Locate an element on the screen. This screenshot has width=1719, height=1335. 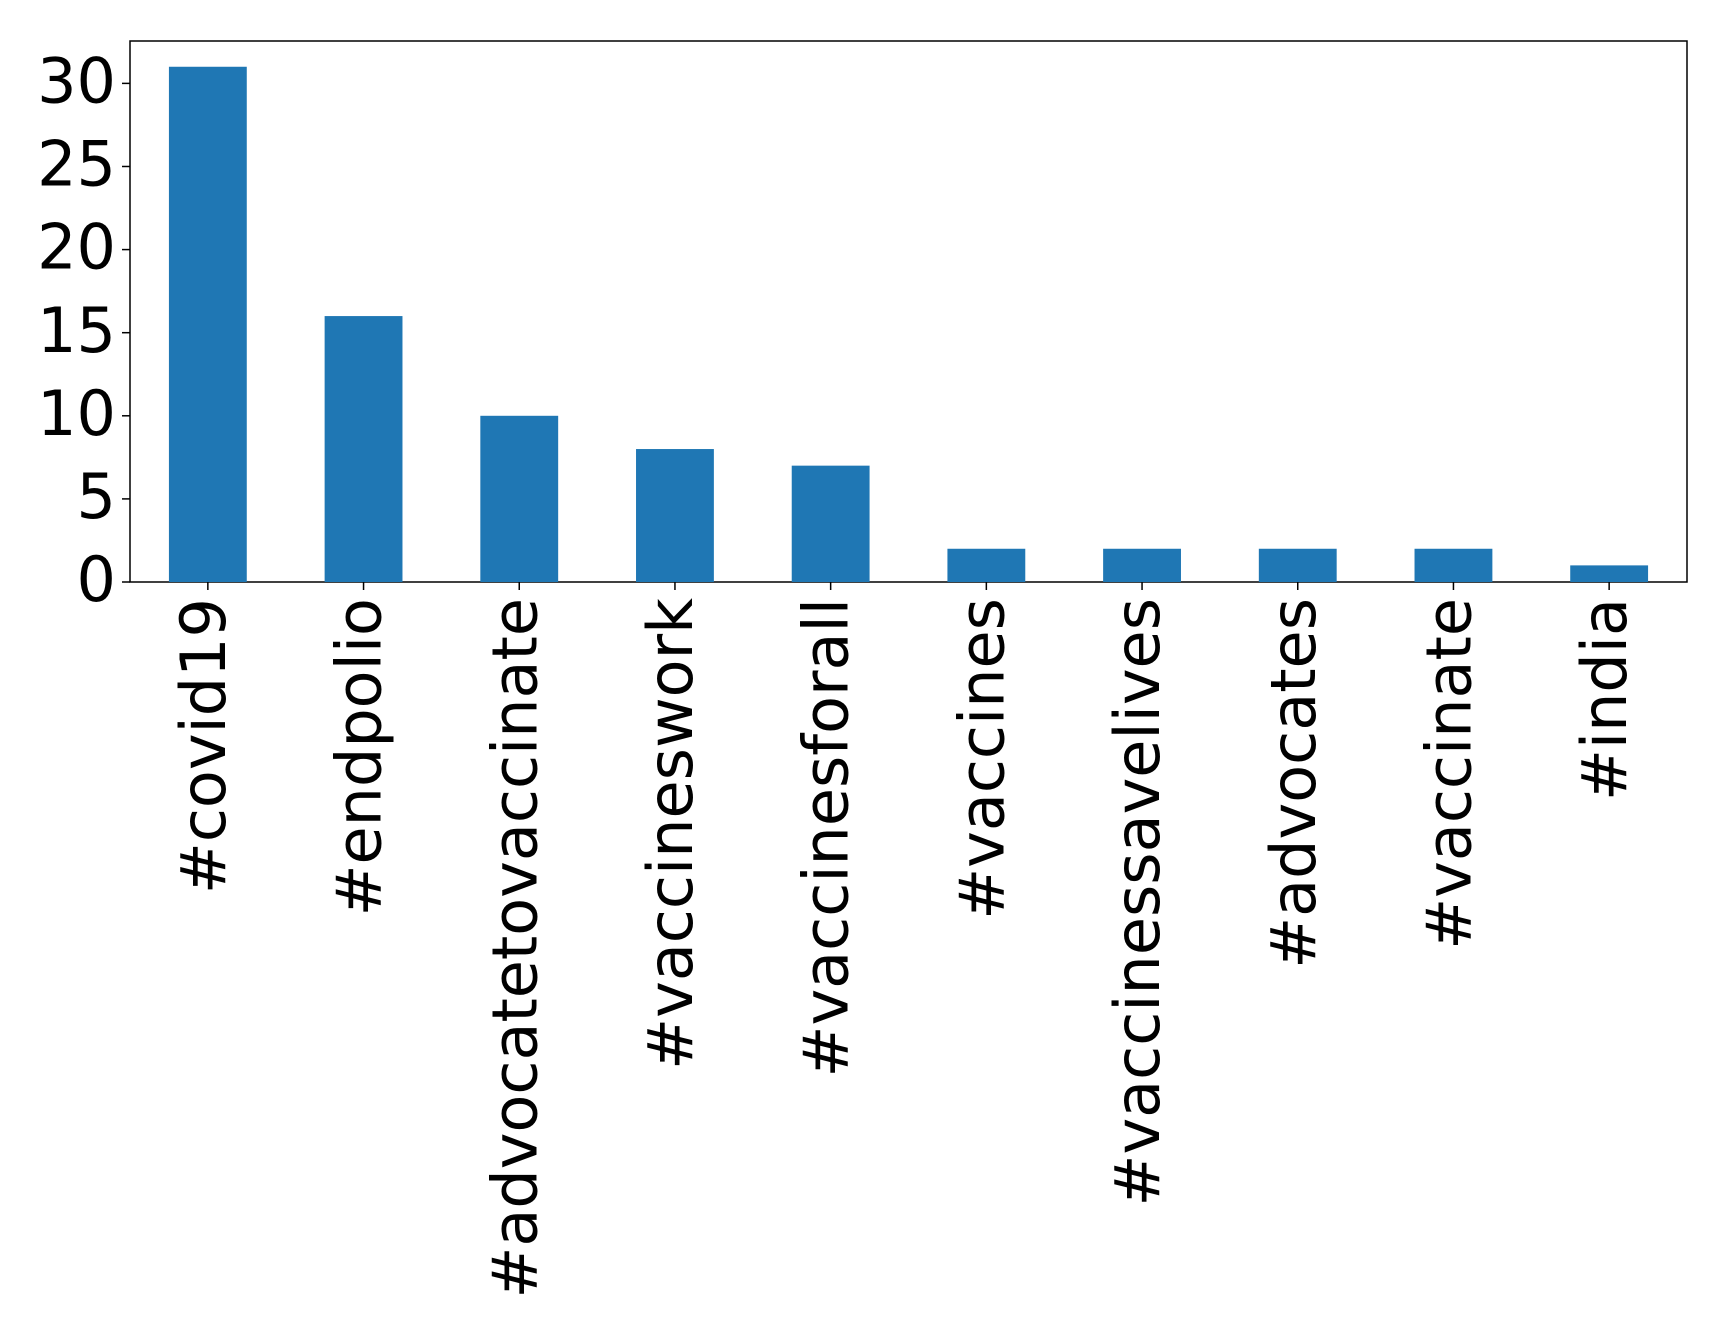
x-tick-label: #covid19 is located at coordinates (203, 746).